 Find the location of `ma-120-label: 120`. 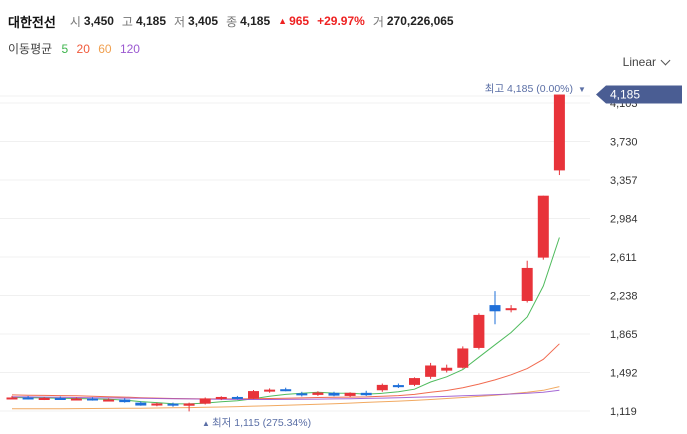

ma-120-label: 120 is located at coordinates (129, 49).